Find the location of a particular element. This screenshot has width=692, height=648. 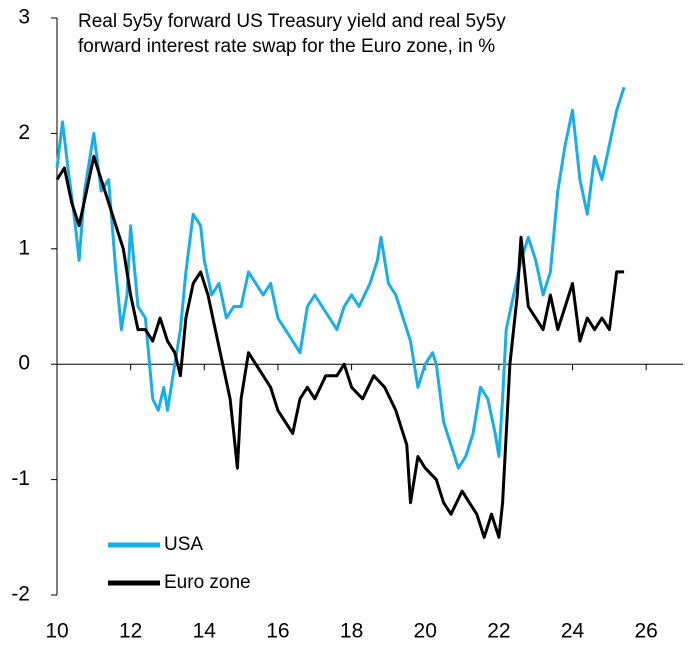

x-tick-label: 16 is located at coordinates (277, 631).